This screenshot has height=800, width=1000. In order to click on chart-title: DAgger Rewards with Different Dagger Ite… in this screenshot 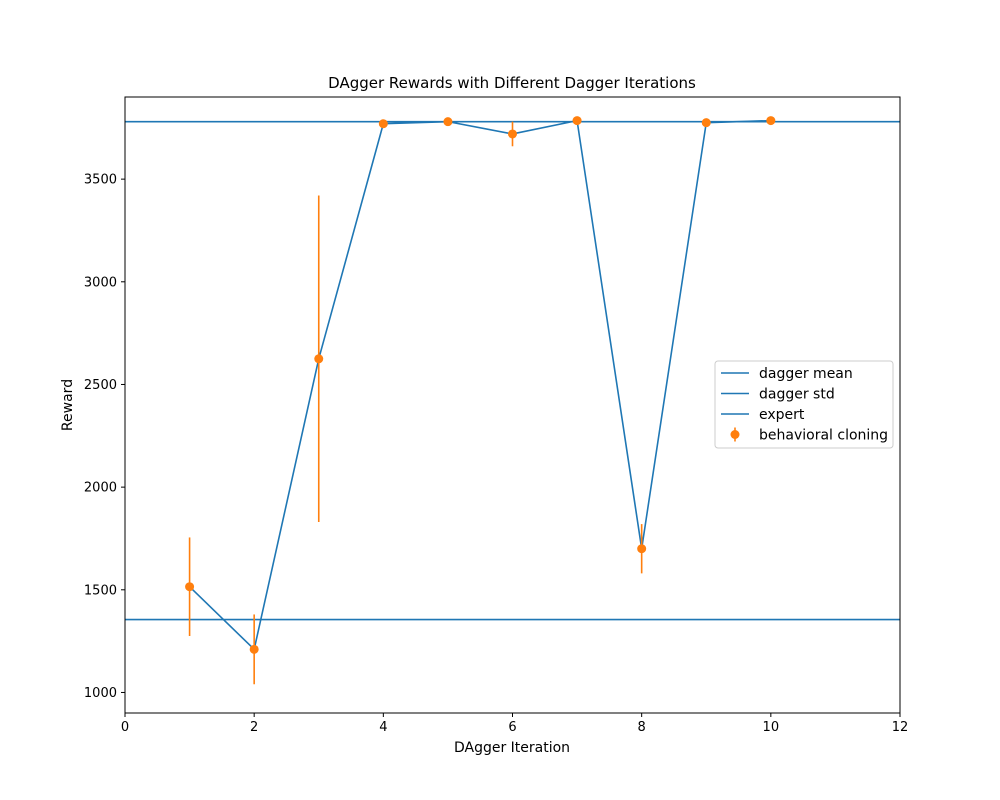, I will do `click(512, 83)`.